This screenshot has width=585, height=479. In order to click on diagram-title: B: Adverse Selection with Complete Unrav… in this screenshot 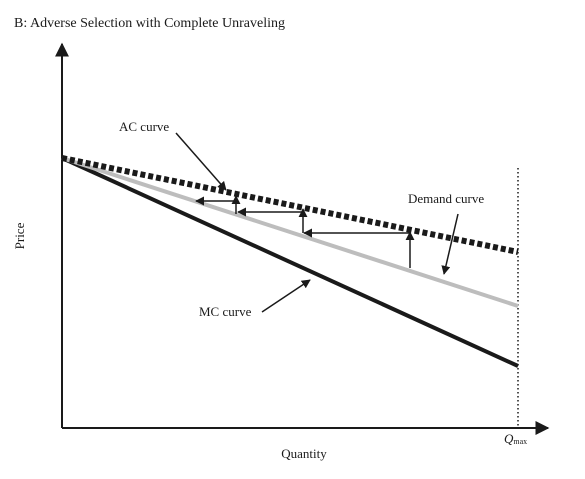, I will do `click(149, 23)`.